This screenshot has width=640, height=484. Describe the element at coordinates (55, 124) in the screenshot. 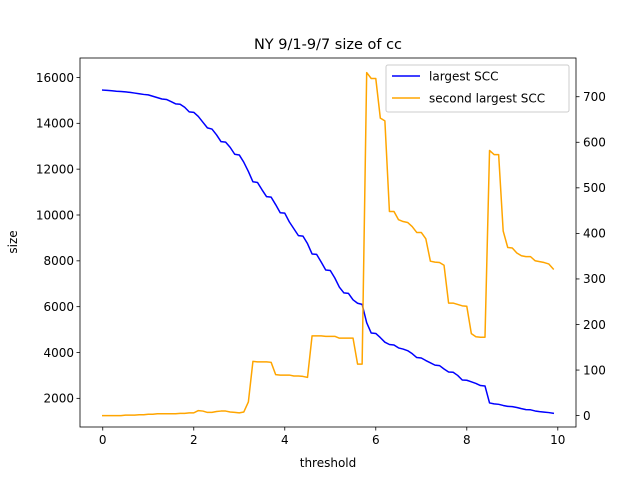

I see `y-tick-label: 14000` at that location.